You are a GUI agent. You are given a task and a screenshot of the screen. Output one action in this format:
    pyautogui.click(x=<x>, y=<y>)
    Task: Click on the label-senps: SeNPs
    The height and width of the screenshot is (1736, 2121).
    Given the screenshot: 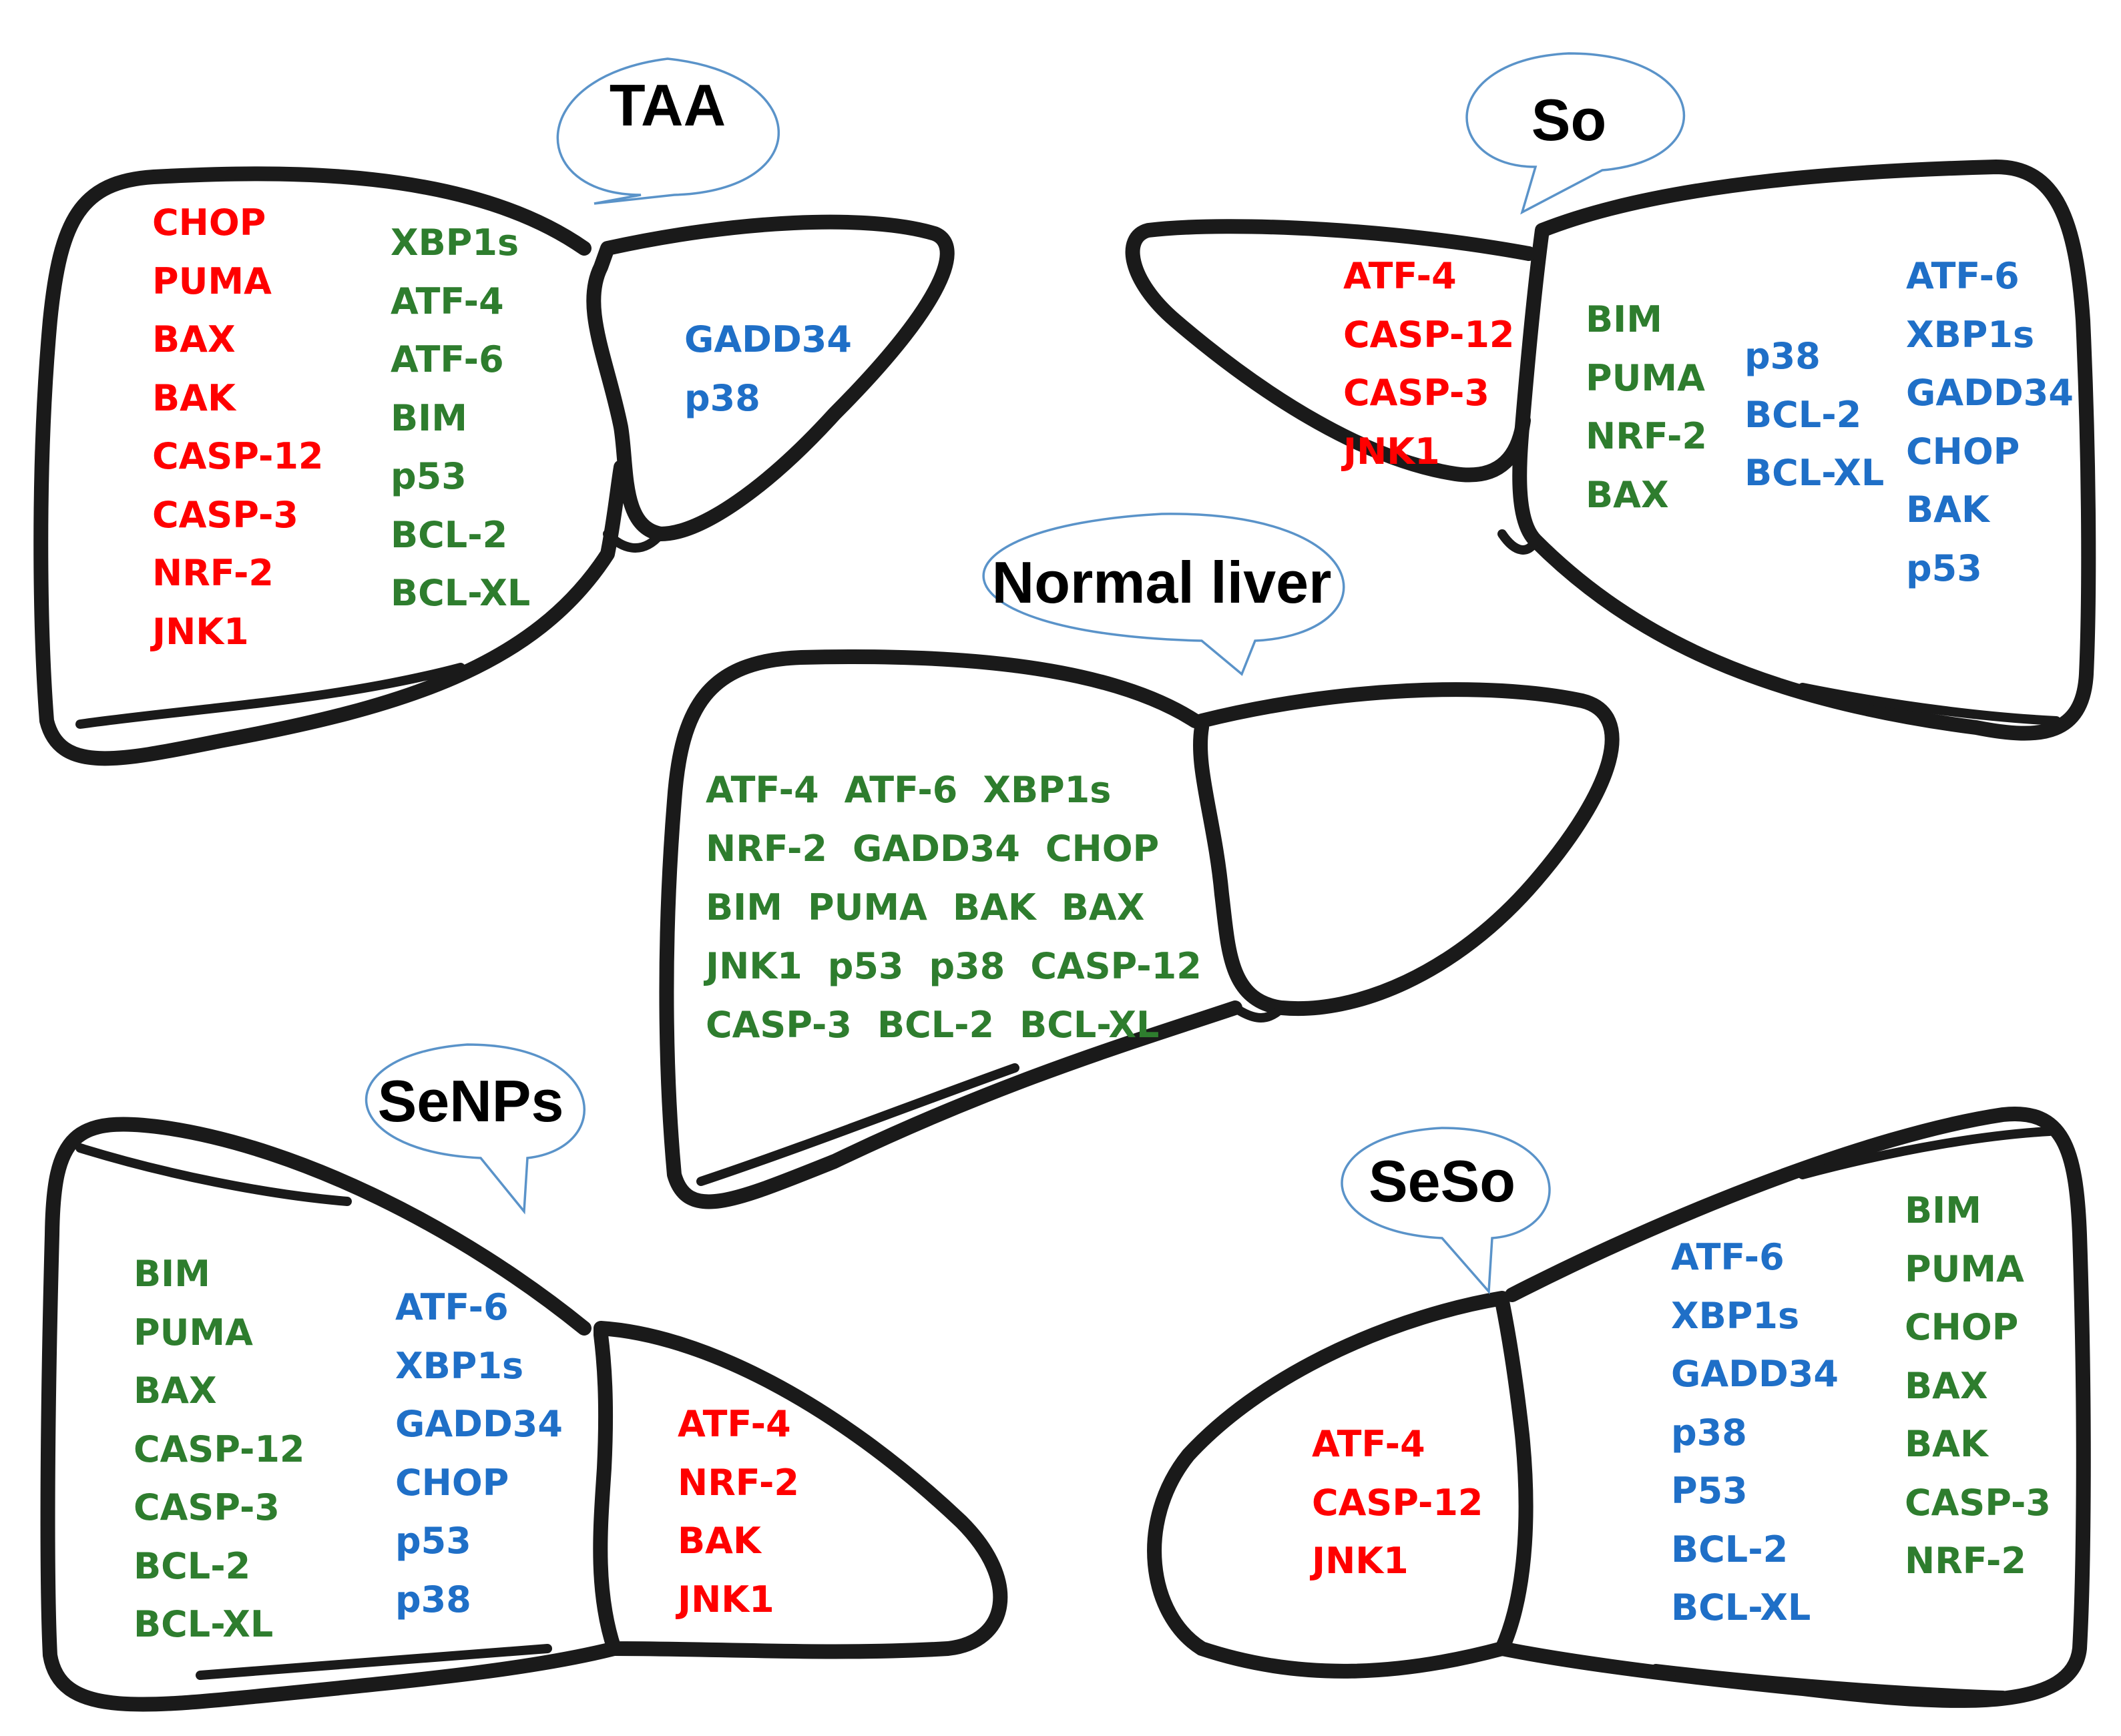 What is the action you would take?
    pyautogui.click(x=471, y=1101)
    